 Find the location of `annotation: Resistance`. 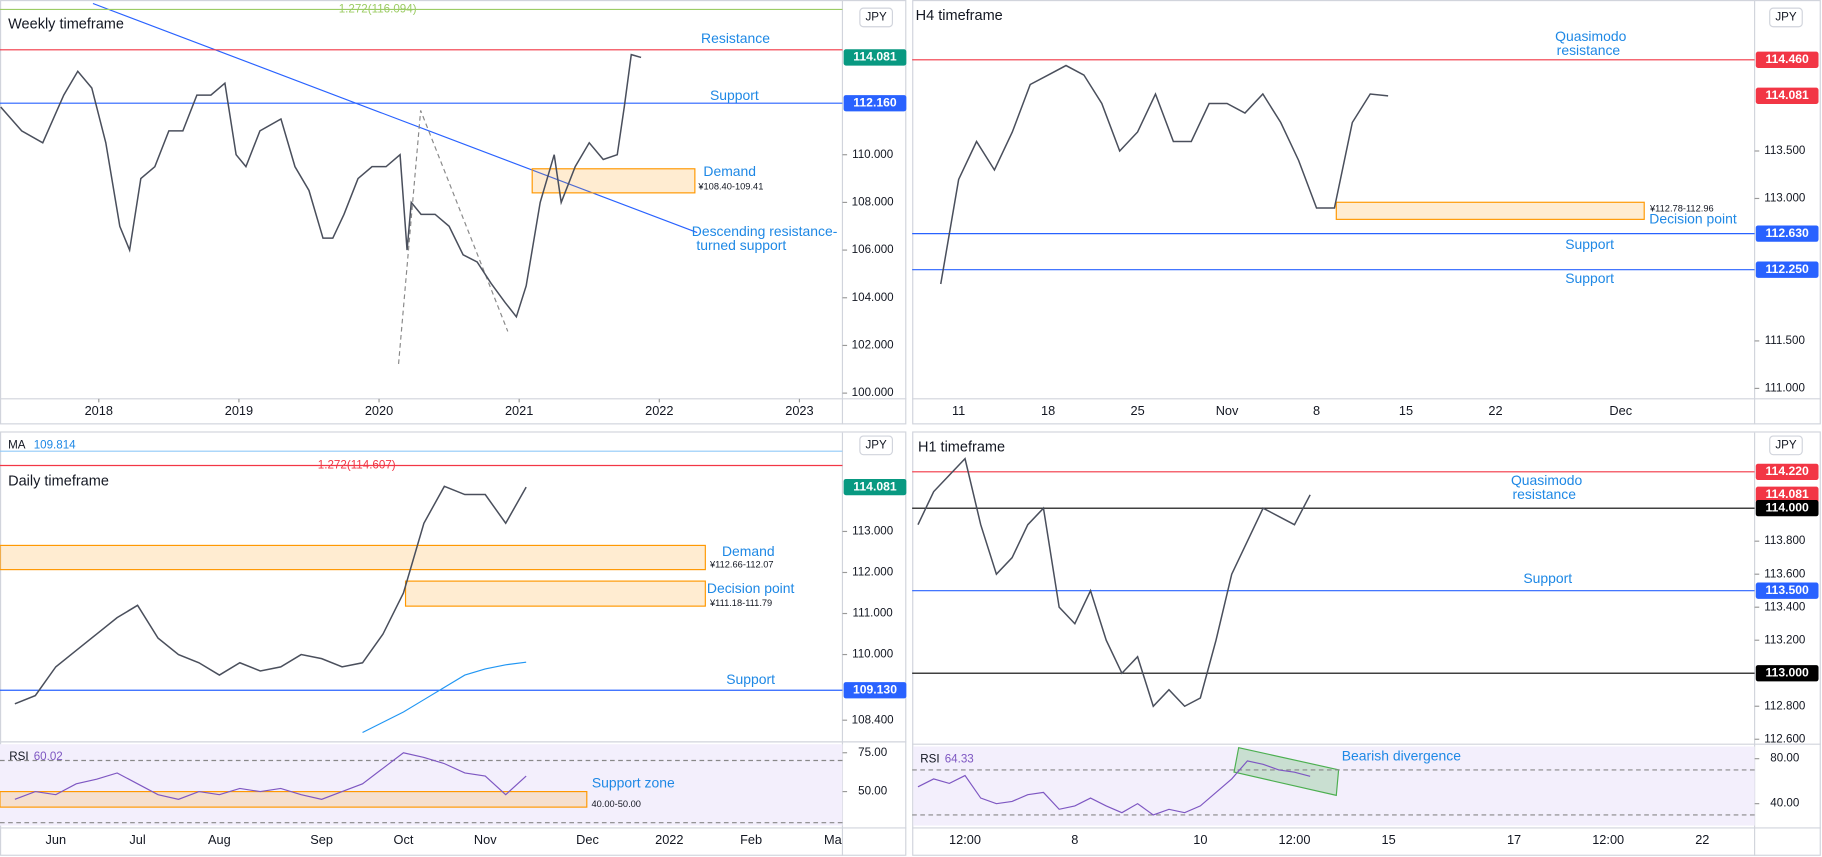

annotation: Resistance is located at coordinates (735, 38).